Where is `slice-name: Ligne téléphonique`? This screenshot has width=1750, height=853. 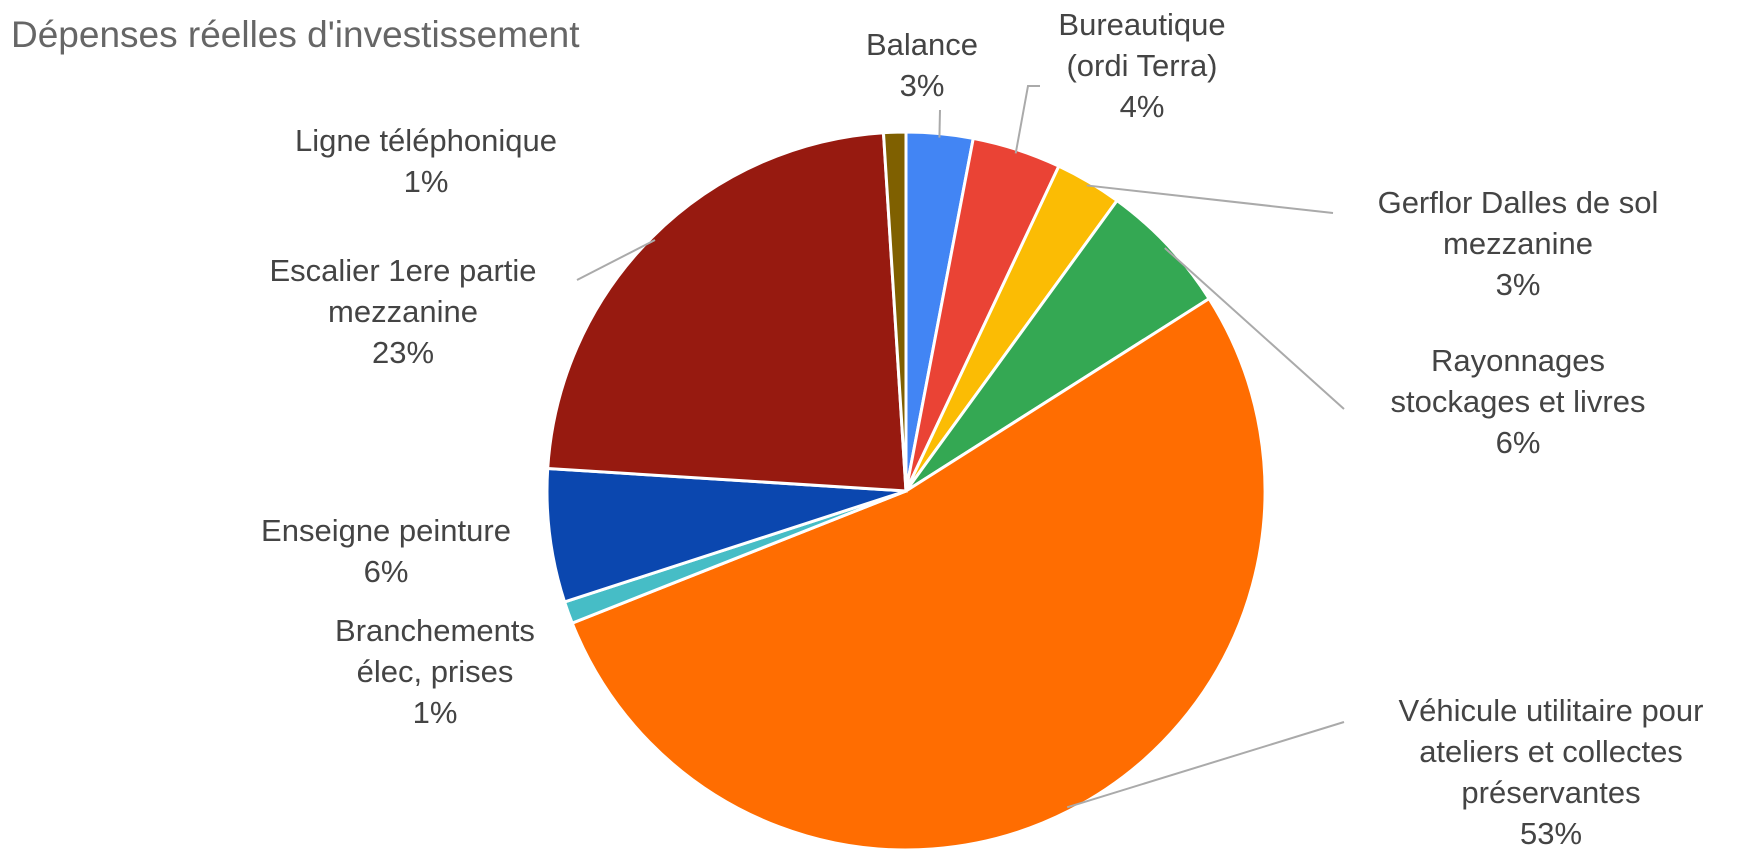 slice-name: Ligne téléphonique is located at coordinates (426, 140).